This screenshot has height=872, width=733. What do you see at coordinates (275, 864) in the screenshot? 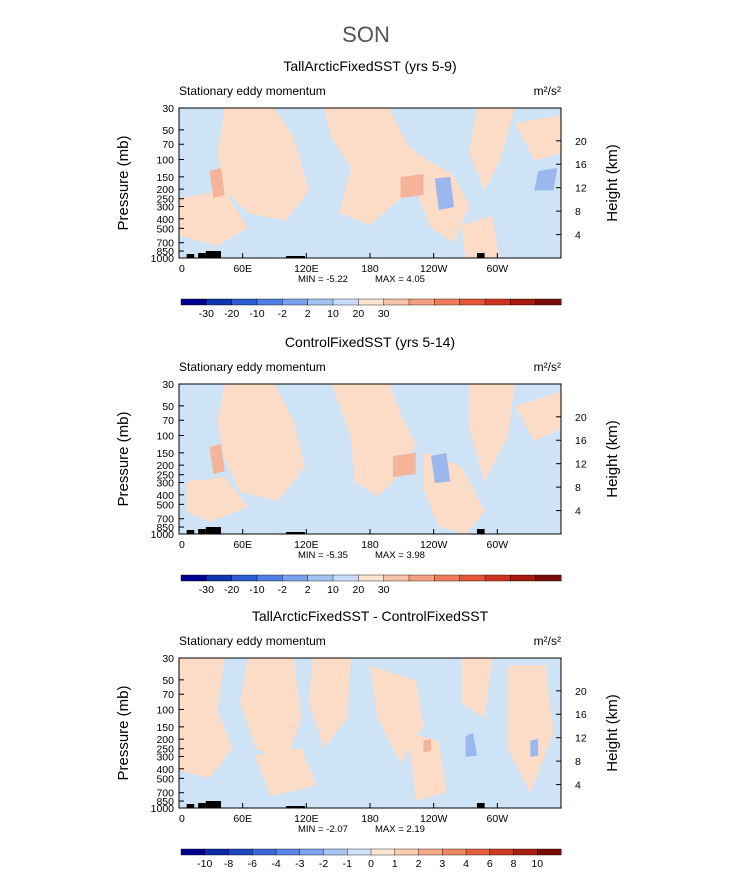
I see `colorbar-label: -4` at bounding box center [275, 864].